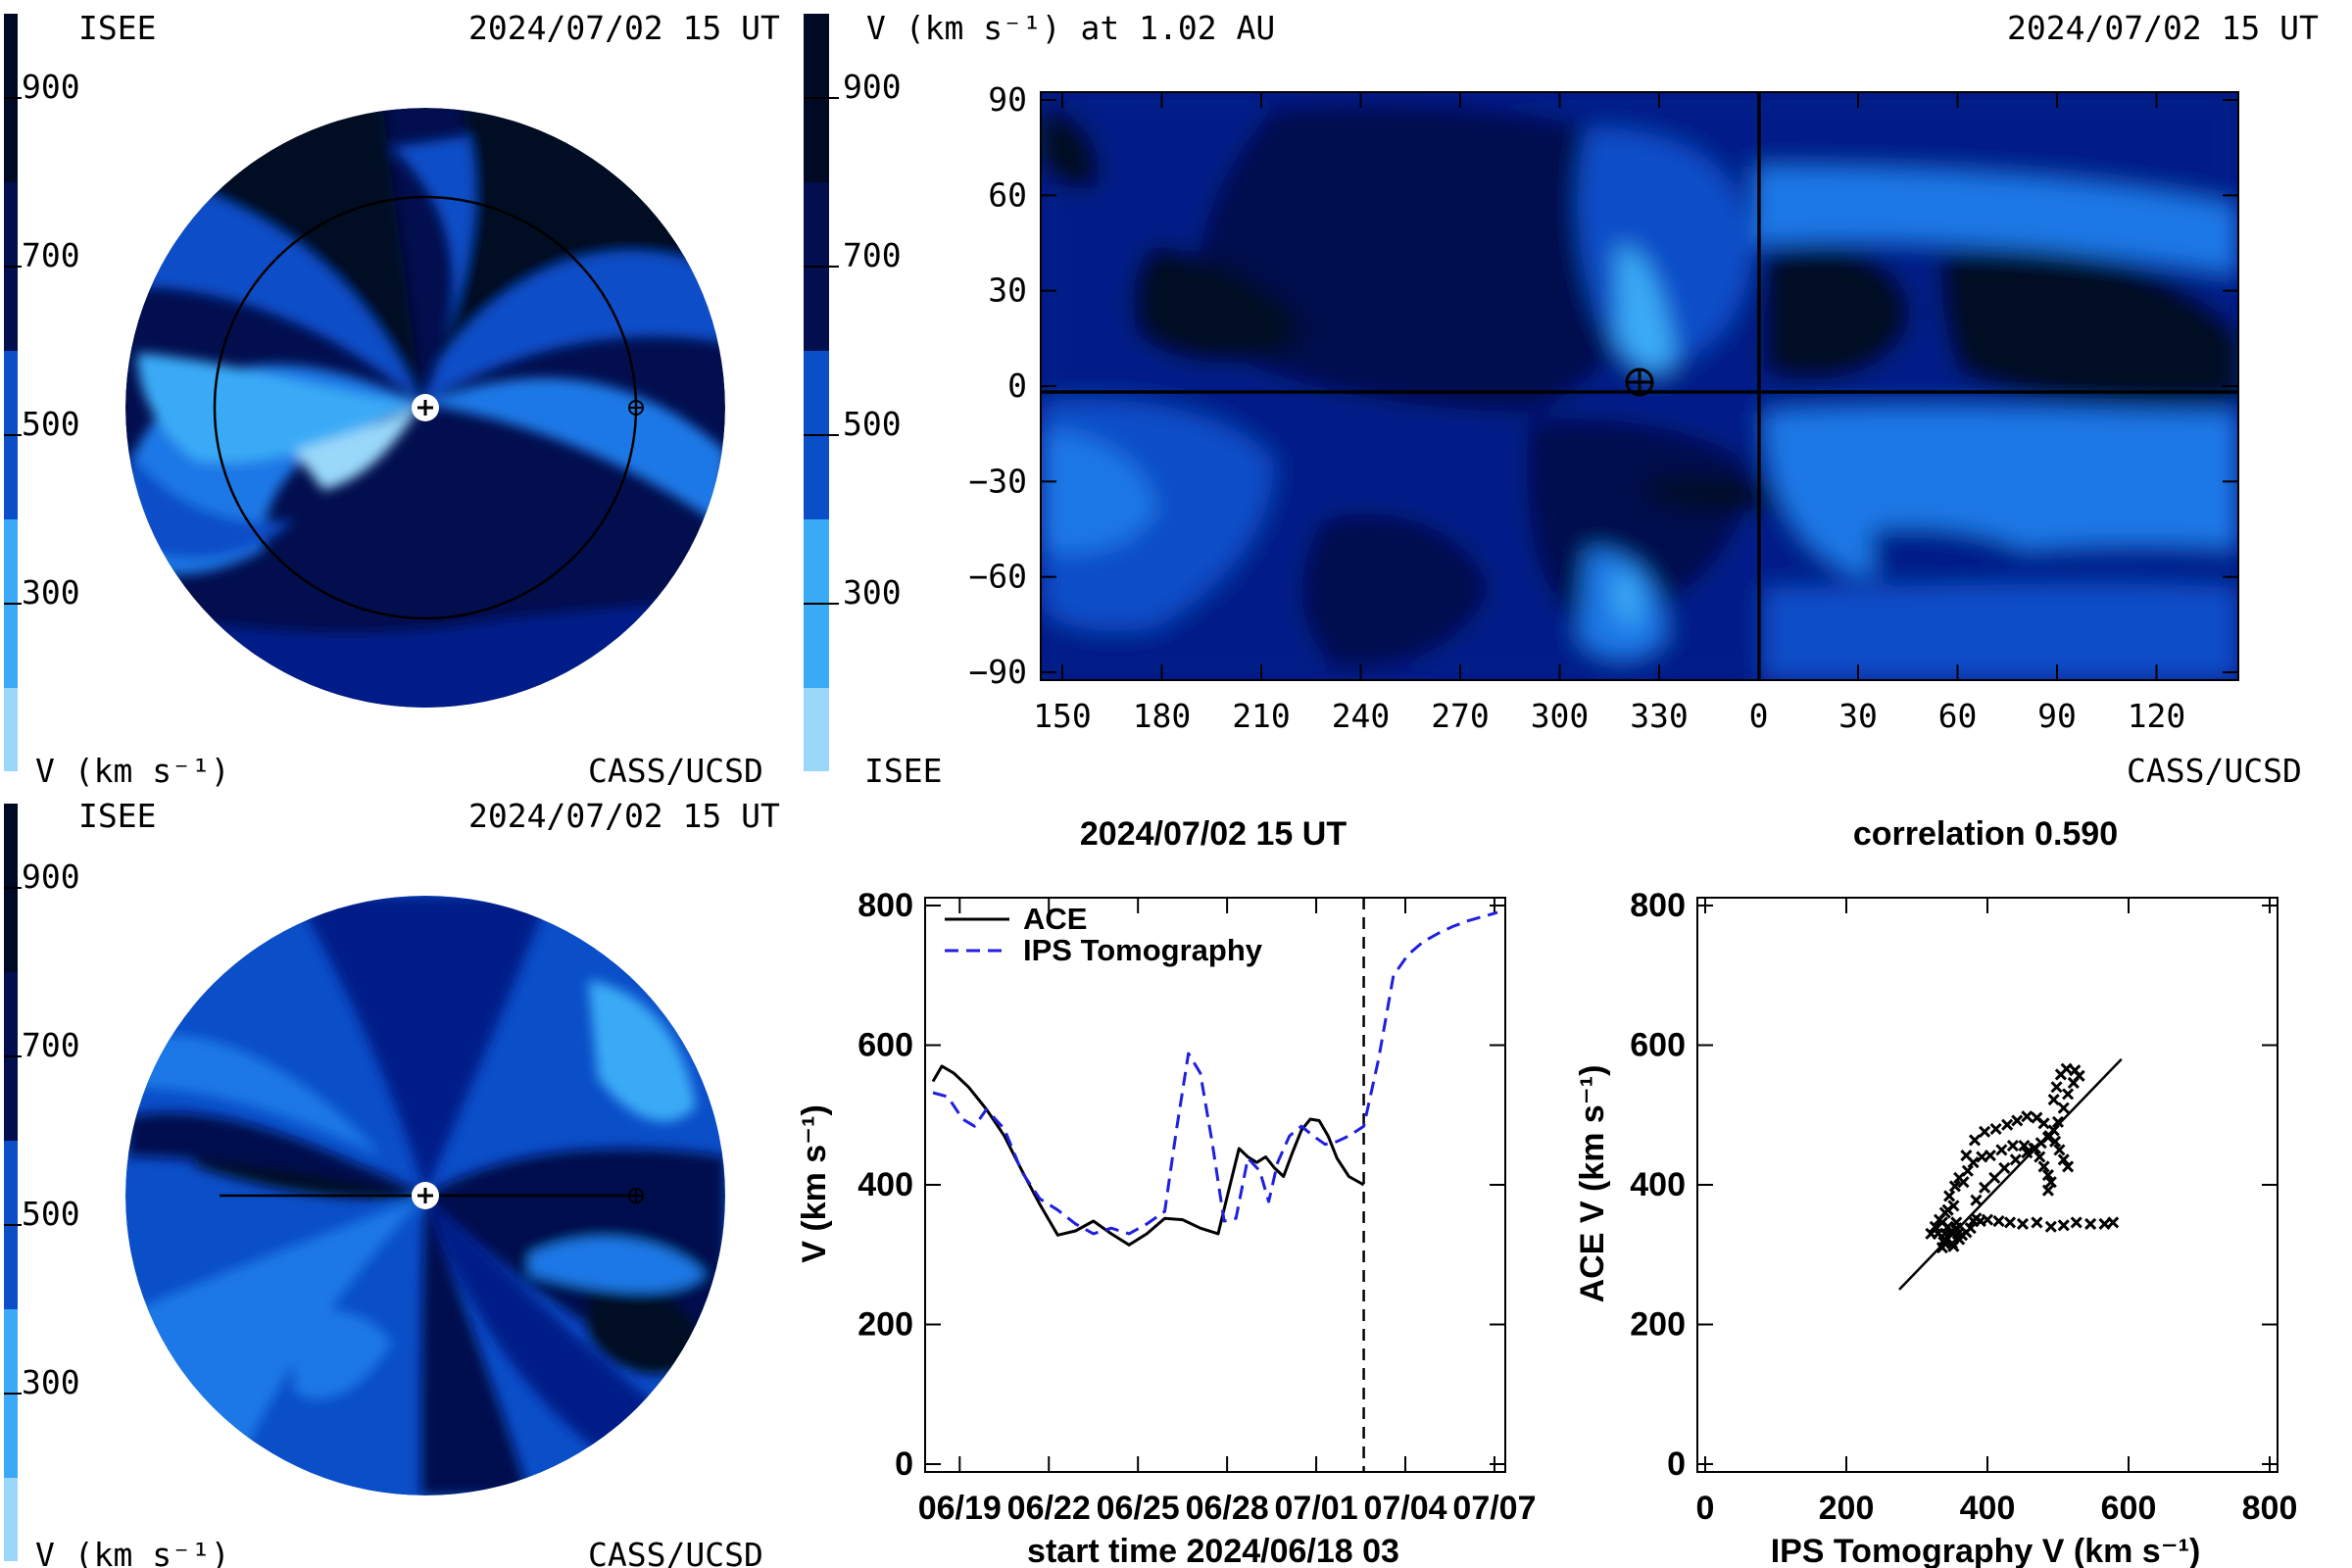  Describe the element at coordinates (1659, 716) in the screenshot. I see `x-tick-label: 330` at that location.